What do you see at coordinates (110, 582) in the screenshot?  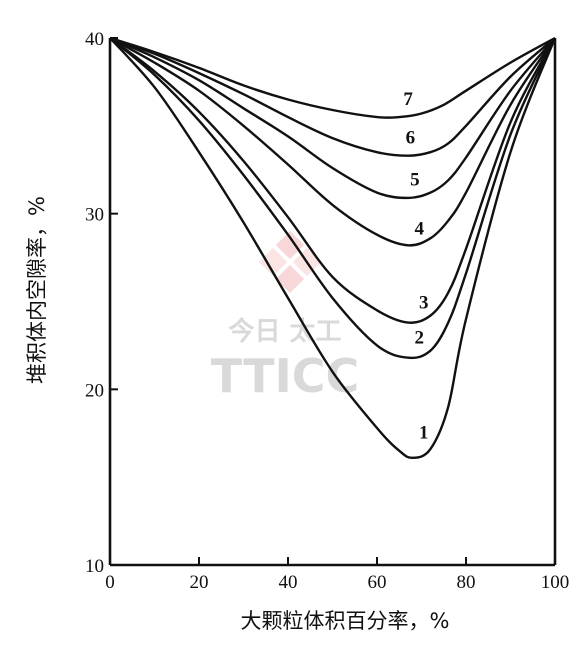 I see `x-tick-label: 0` at bounding box center [110, 582].